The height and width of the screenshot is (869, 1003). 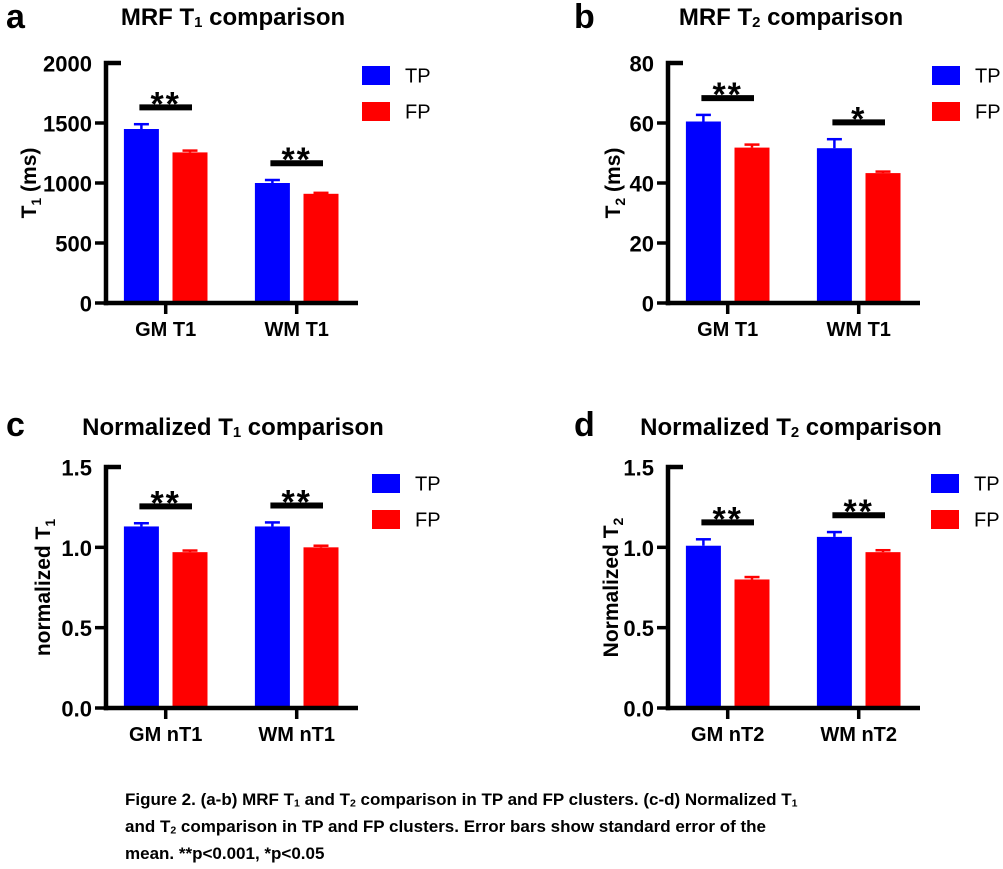 What do you see at coordinates (613, 587) in the screenshot?
I see `y-axis-label: Normalized T2` at bounding box center [613, 587].